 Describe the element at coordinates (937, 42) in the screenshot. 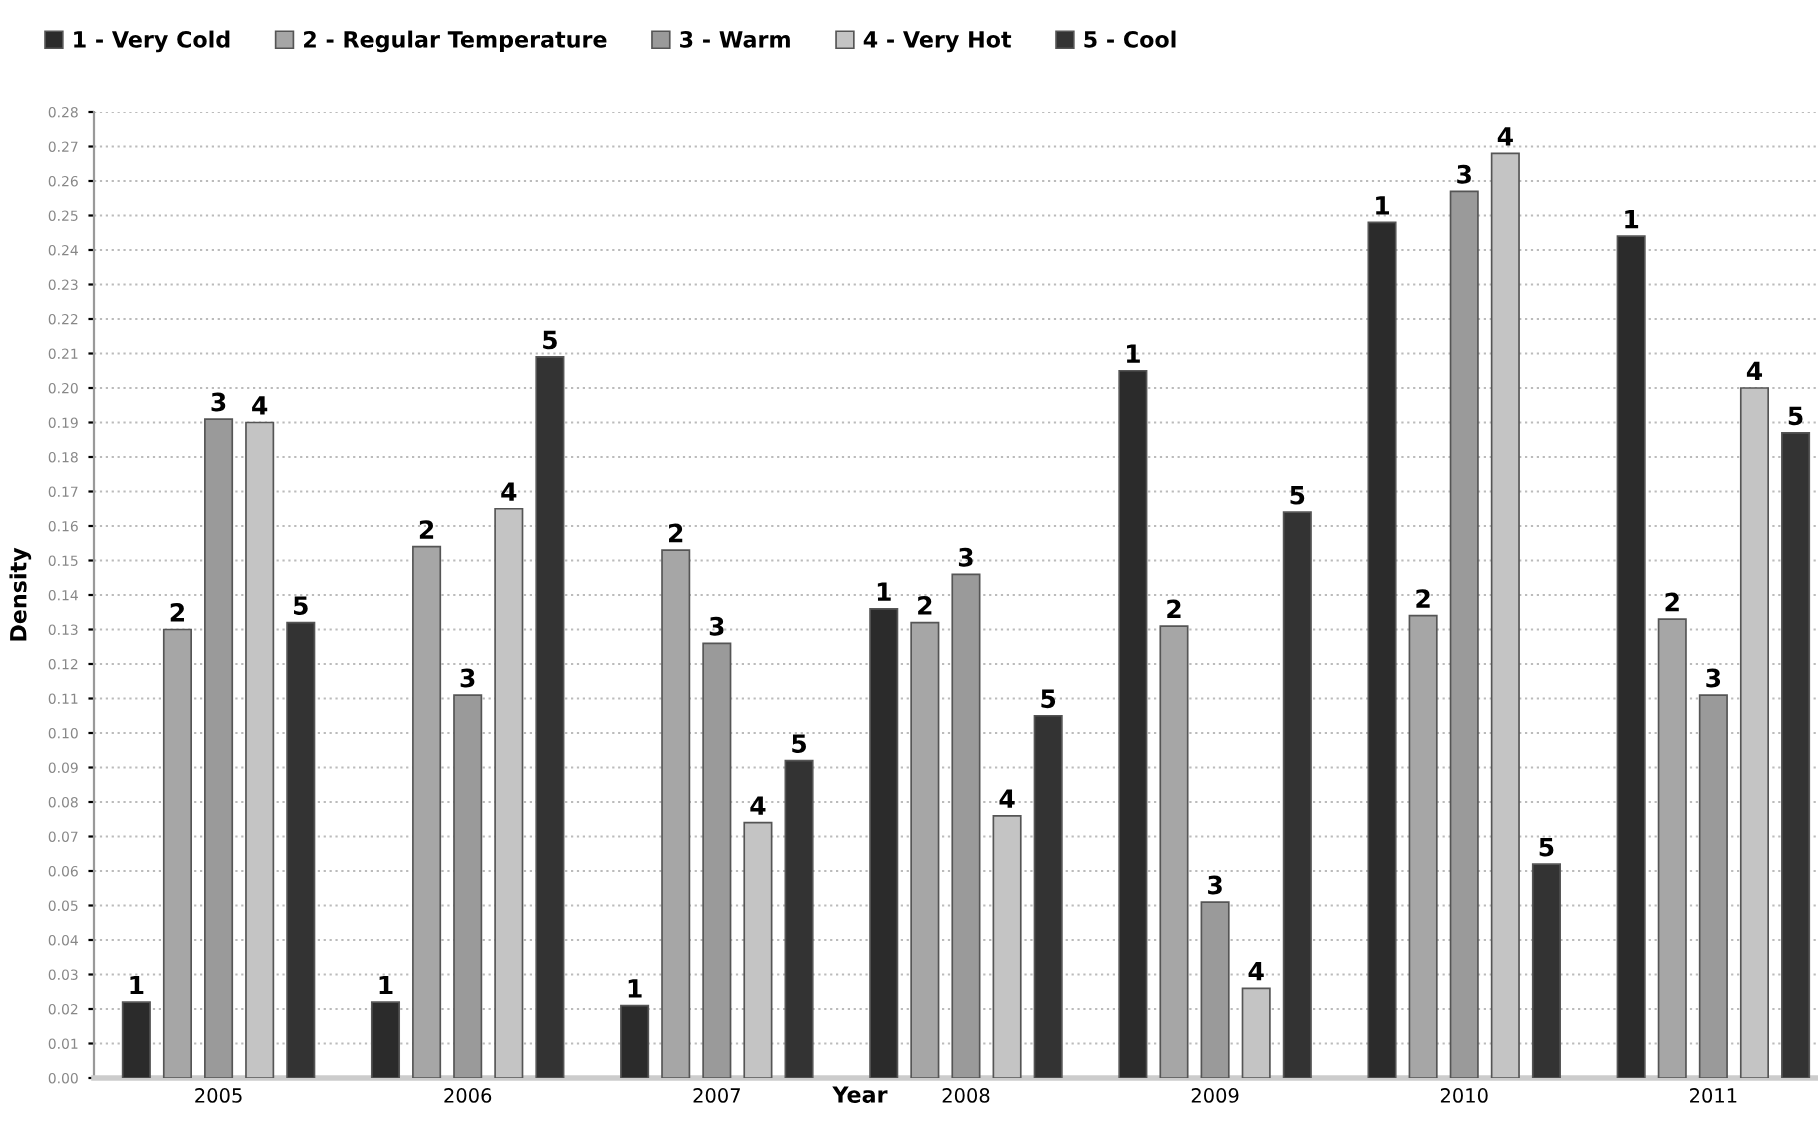

I see `legend-label: 4 - Very Hot` at that location.